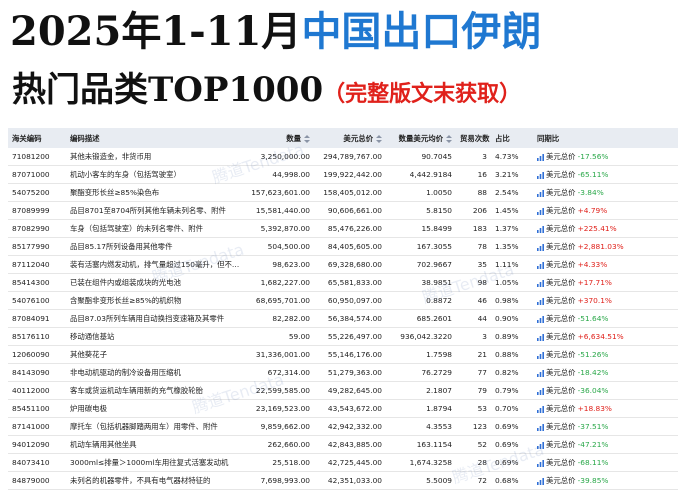 Image resolution: width=680 pixels, height=495 pixels. I want to click on cell: 40112000, so click(37, 390).